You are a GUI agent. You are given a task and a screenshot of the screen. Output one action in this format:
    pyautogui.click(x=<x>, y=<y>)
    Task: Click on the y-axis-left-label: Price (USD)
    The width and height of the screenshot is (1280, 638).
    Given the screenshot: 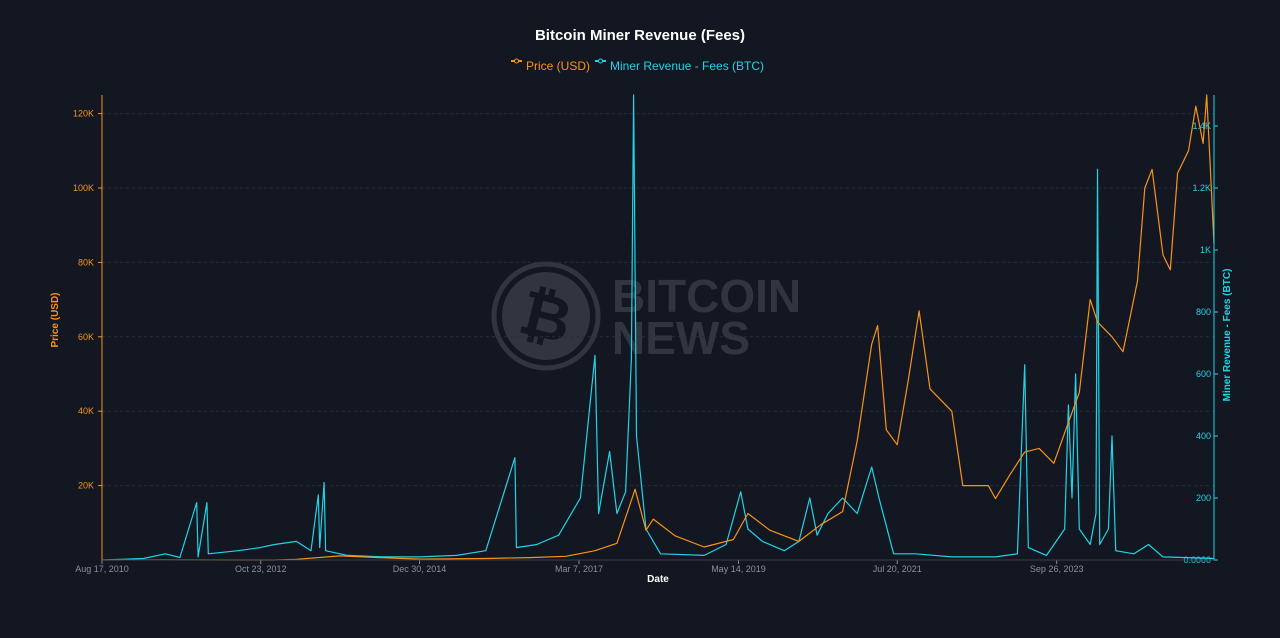 What is the action you would take?
    pyautogui.click(x=55, y=319)
    